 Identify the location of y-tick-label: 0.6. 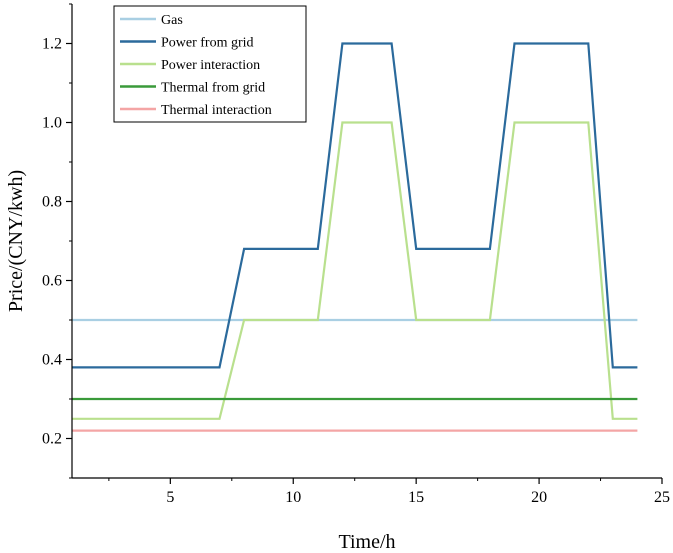
(52, 281).